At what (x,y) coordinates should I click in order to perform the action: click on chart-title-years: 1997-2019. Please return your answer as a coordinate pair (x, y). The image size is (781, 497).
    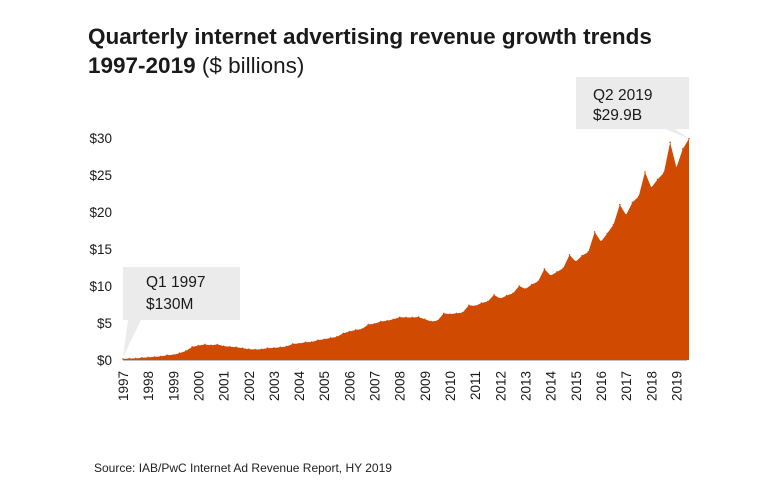
    Looking at the image, I should click on (142, 65).